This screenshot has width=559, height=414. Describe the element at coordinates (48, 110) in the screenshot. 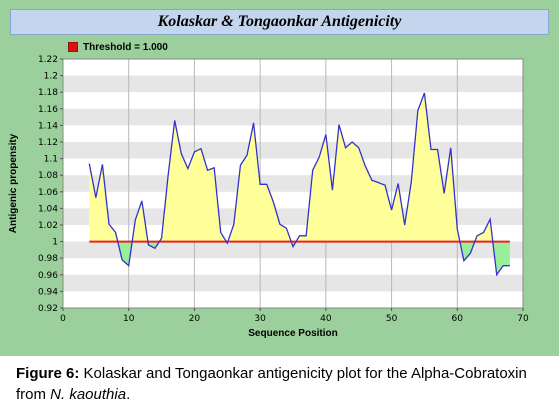

I see `y-tick-label: 1.16` at that location.